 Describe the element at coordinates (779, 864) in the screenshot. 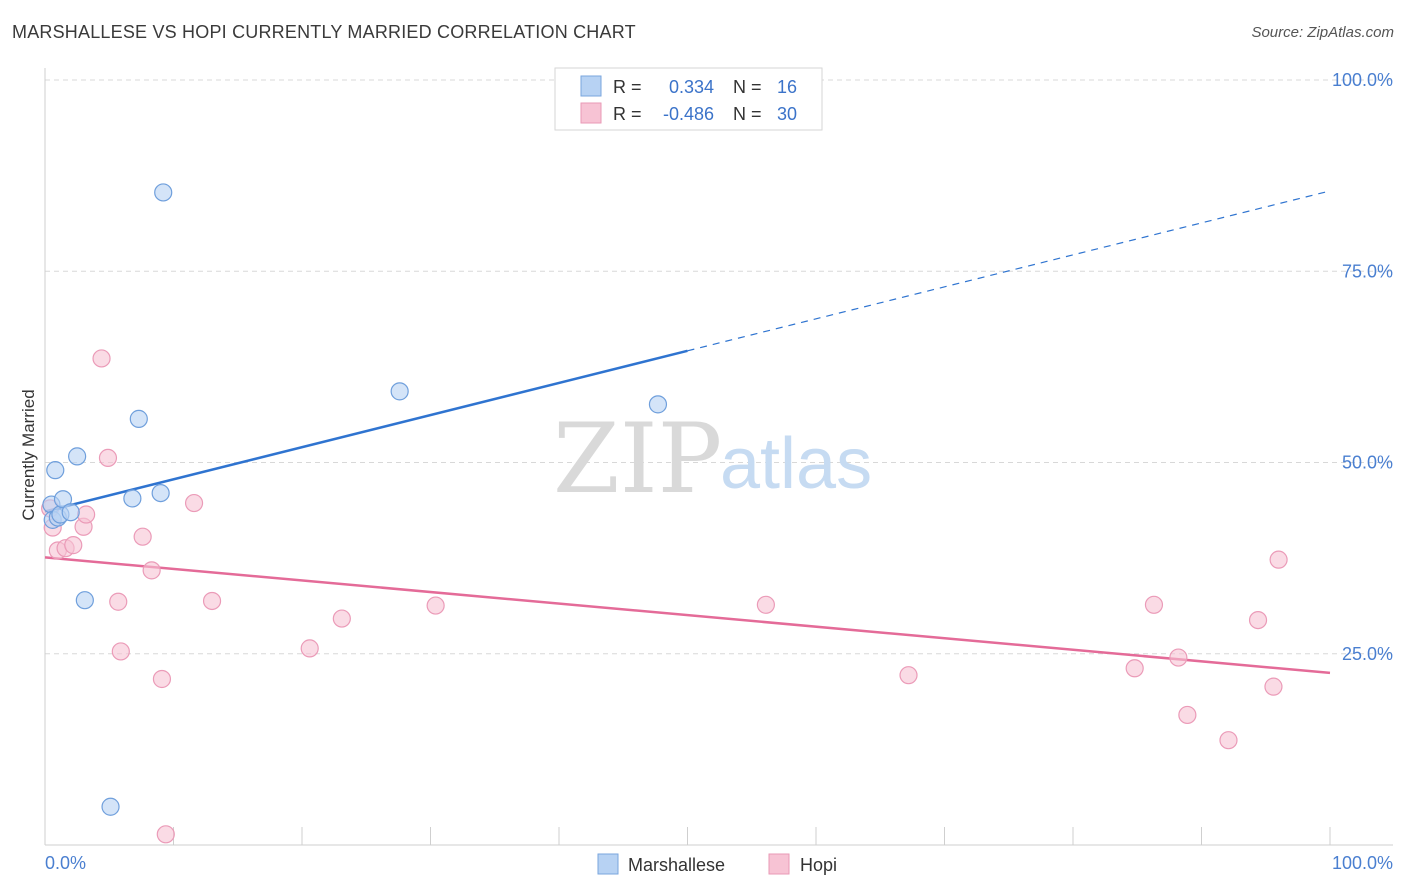

I see `bottom-legend-swatch-hopi` at that location.